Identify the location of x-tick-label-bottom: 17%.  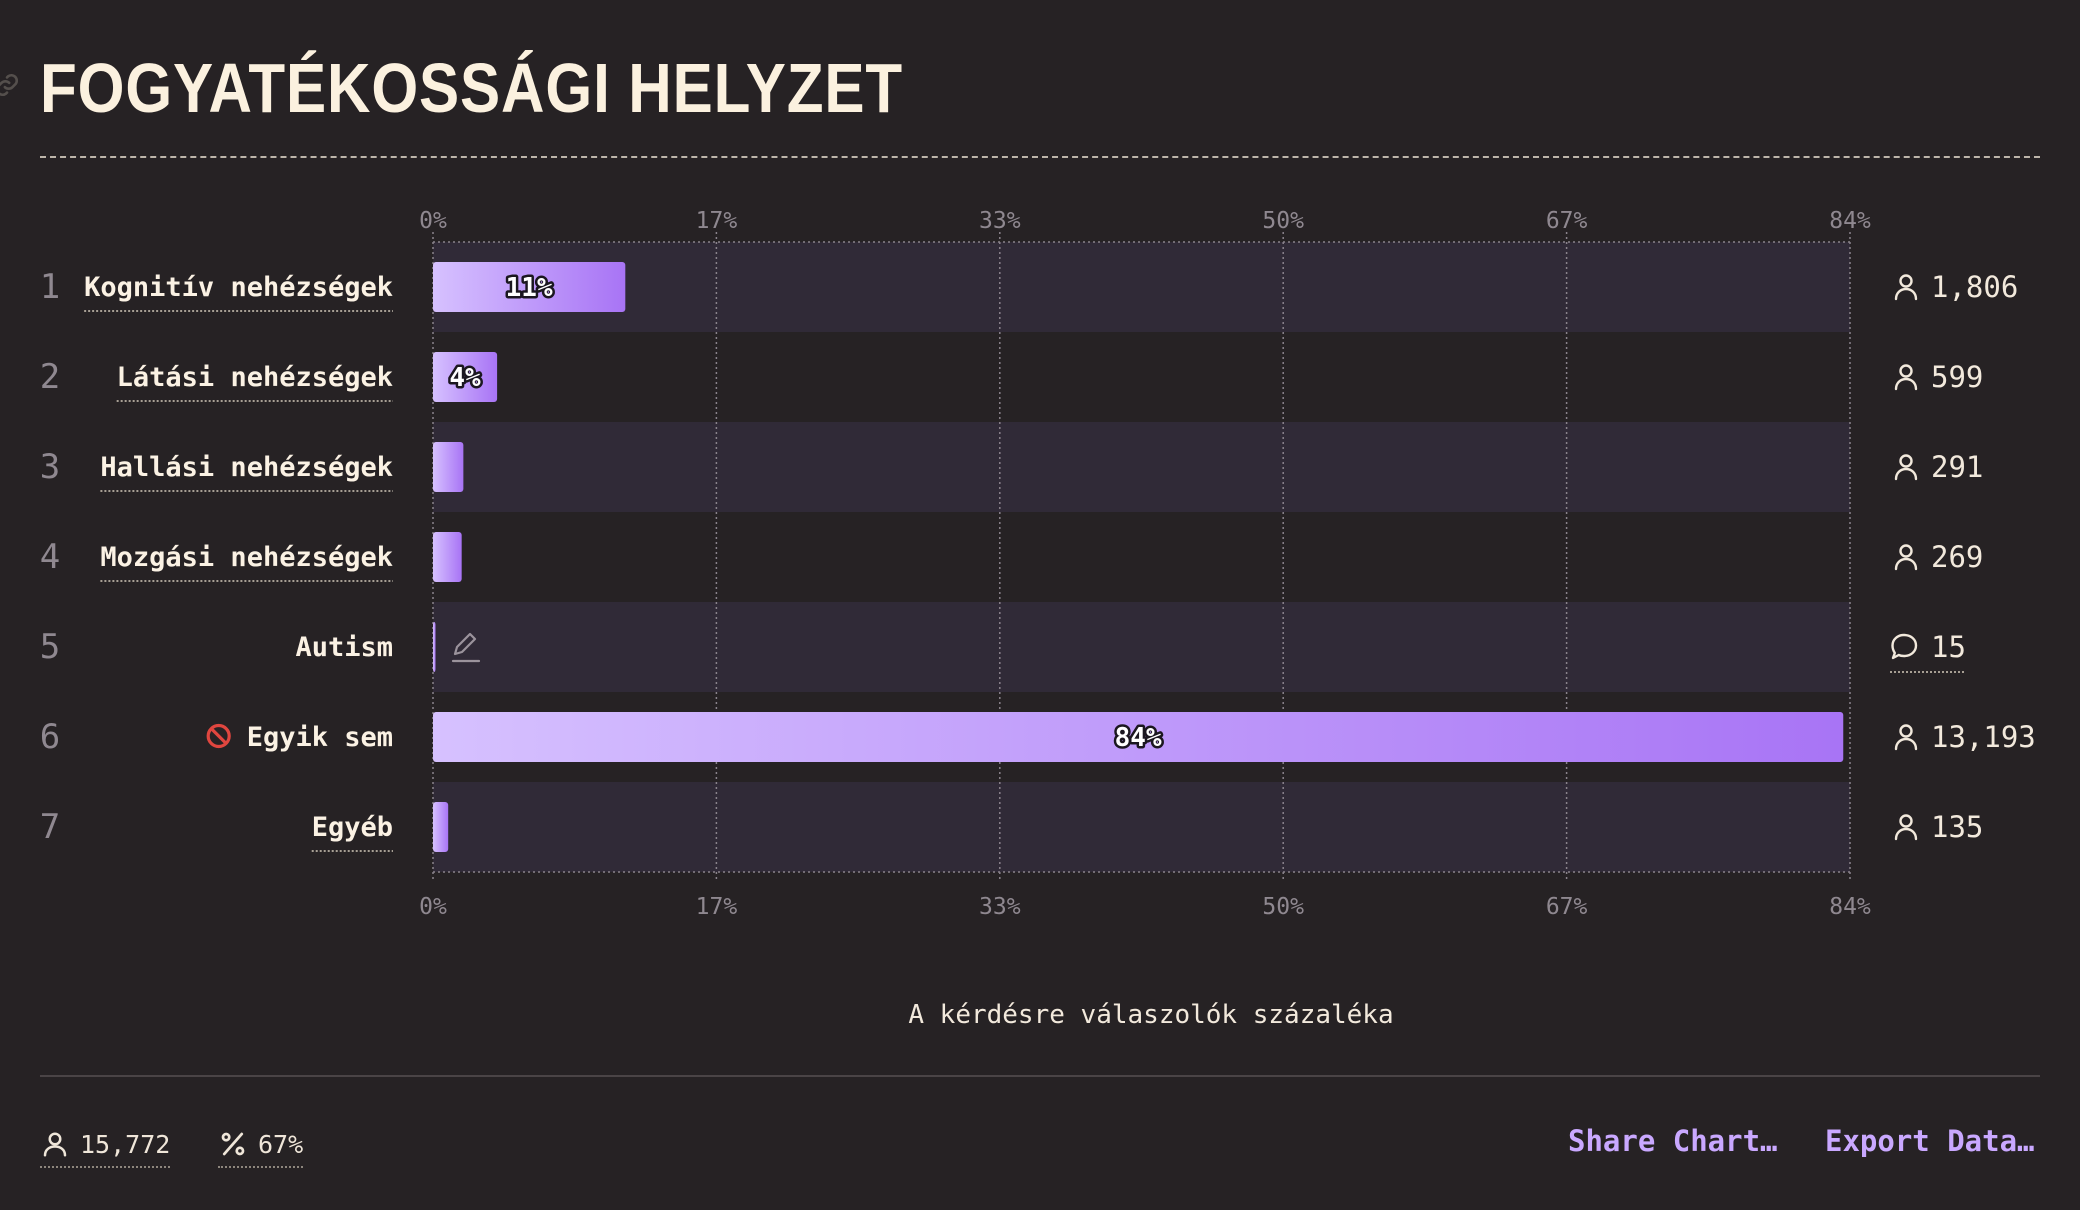
(717, 907).